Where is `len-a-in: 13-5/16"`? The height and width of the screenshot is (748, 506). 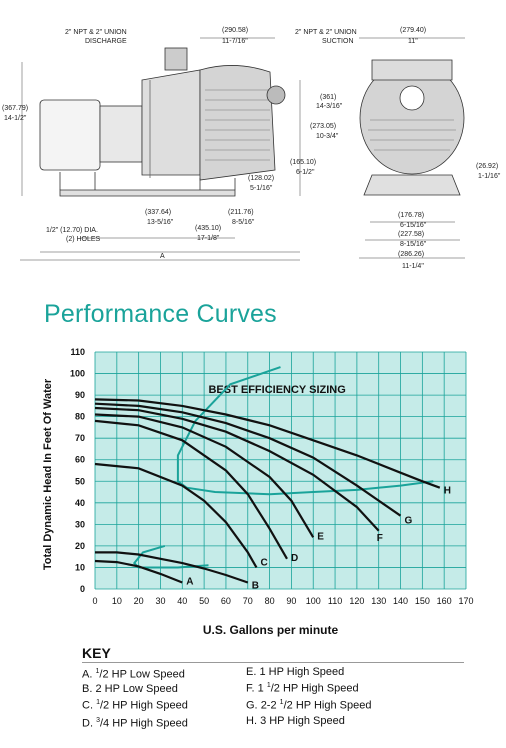
len-a-in: 13-5/16" is located at coordinates (160, 222).